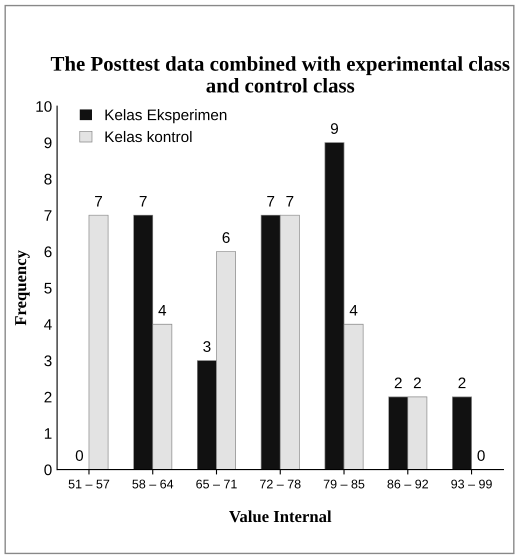 This screenshot has height=559, width=519. Describe the element at coordinates (44, 106) in the screenshot. I see `y-tick-label: 10` at that location.